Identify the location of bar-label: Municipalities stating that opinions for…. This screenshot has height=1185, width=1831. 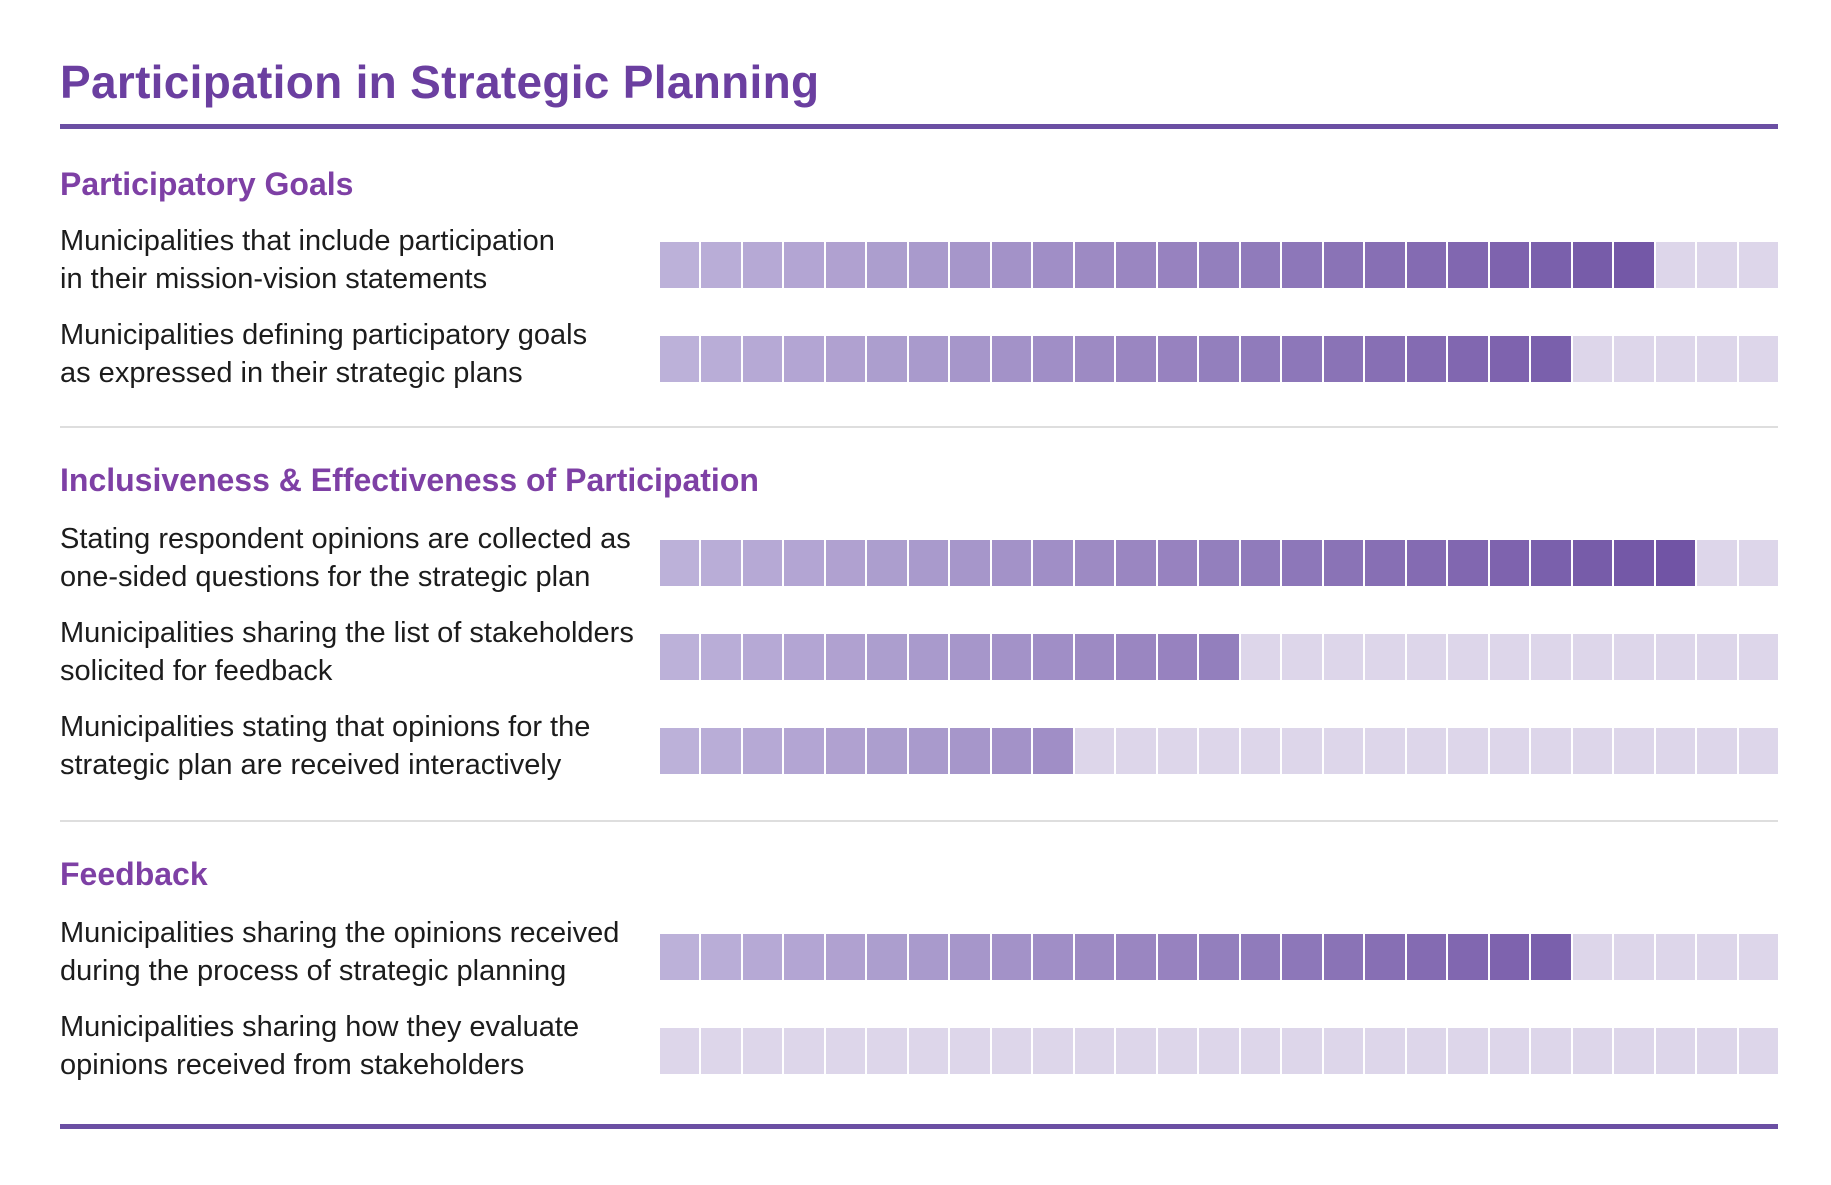
(340, 746).